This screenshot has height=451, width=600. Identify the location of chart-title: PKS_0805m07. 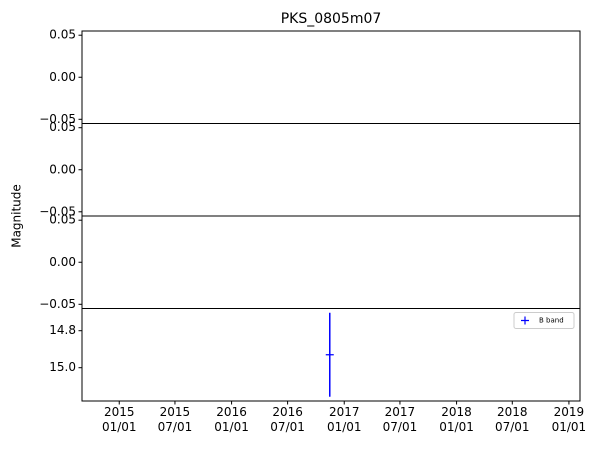
(331, 19).